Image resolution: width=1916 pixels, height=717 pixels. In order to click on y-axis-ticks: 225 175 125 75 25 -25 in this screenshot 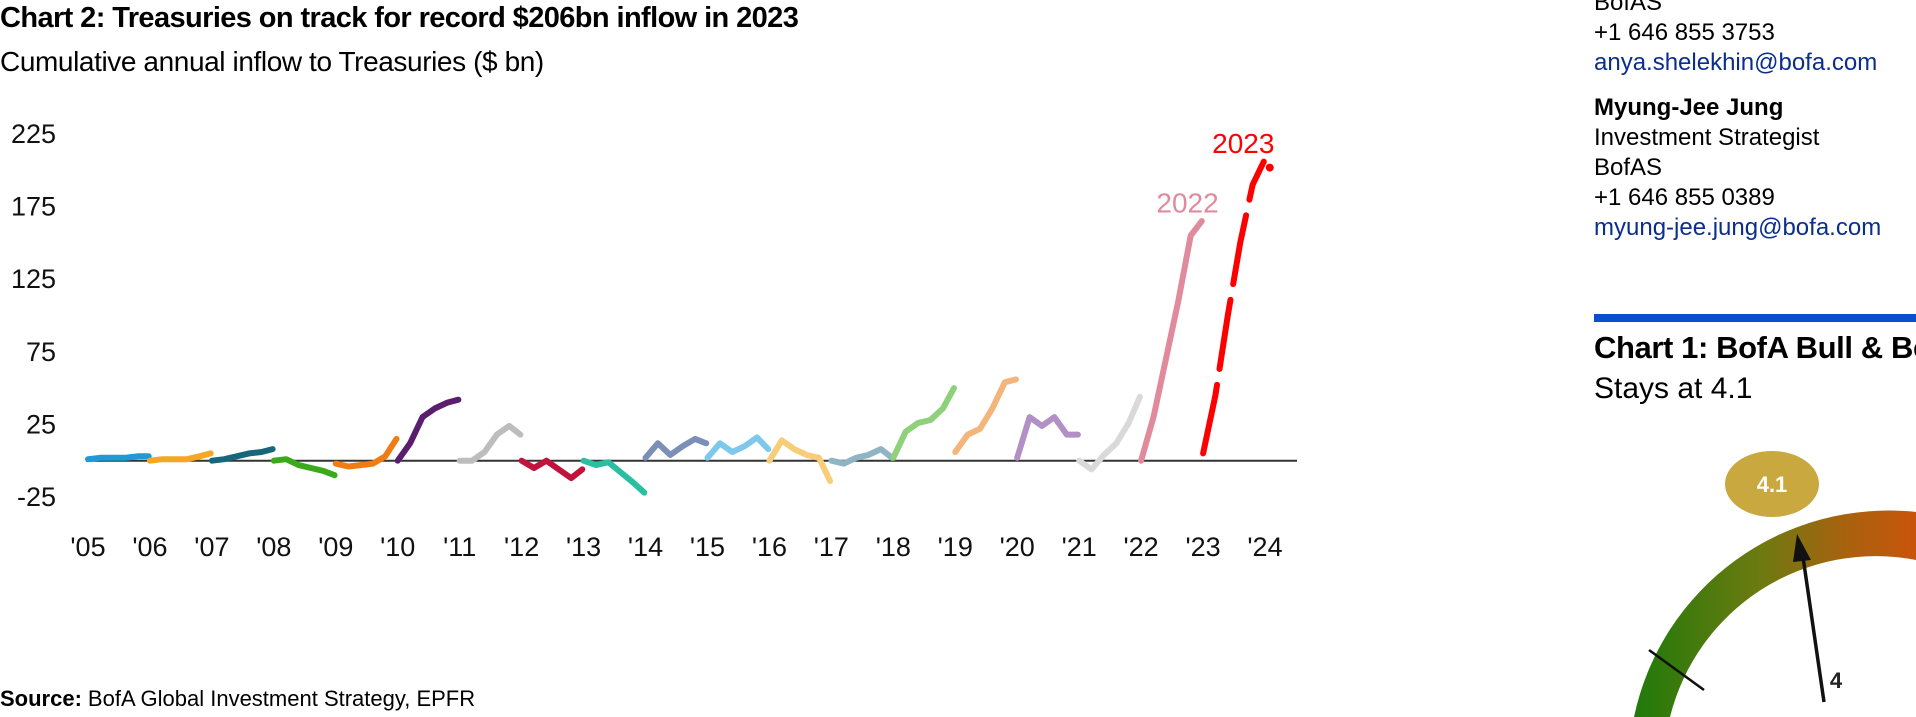, I will do `click(33, 315)`.